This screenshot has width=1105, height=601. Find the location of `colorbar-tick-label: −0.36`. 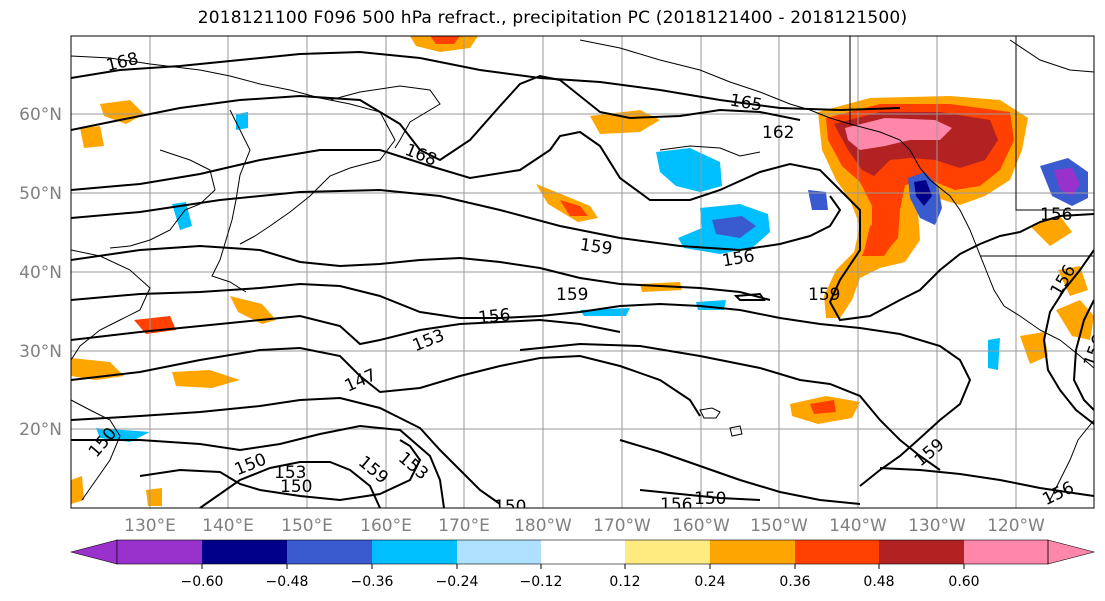

colorbar-tick-label: −0.36 is located at coordinates (372, 582).